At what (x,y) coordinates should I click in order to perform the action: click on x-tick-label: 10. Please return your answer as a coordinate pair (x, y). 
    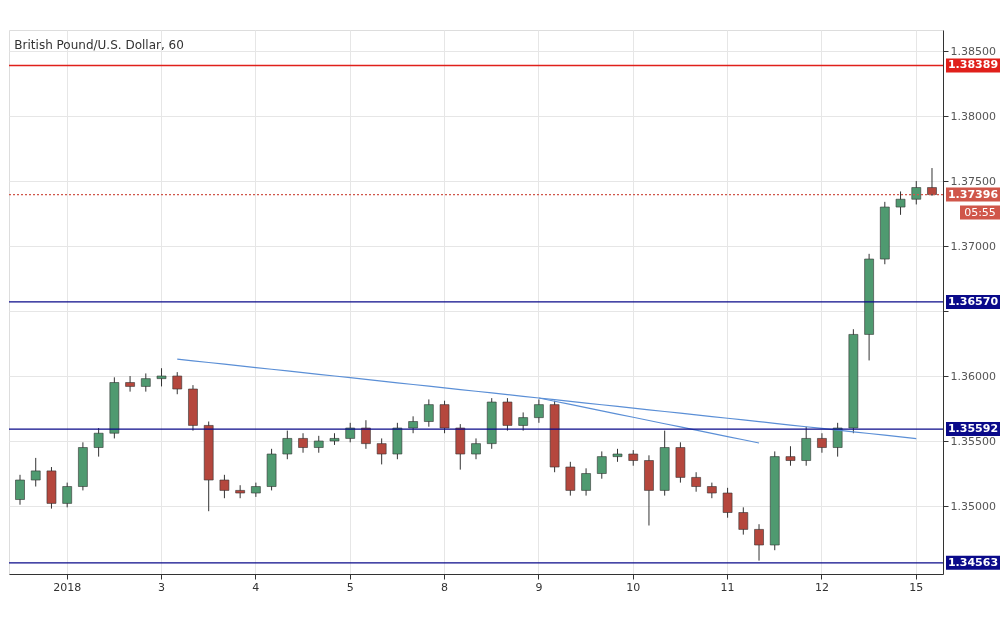
    Looking at the image, I should click on (633, 587).